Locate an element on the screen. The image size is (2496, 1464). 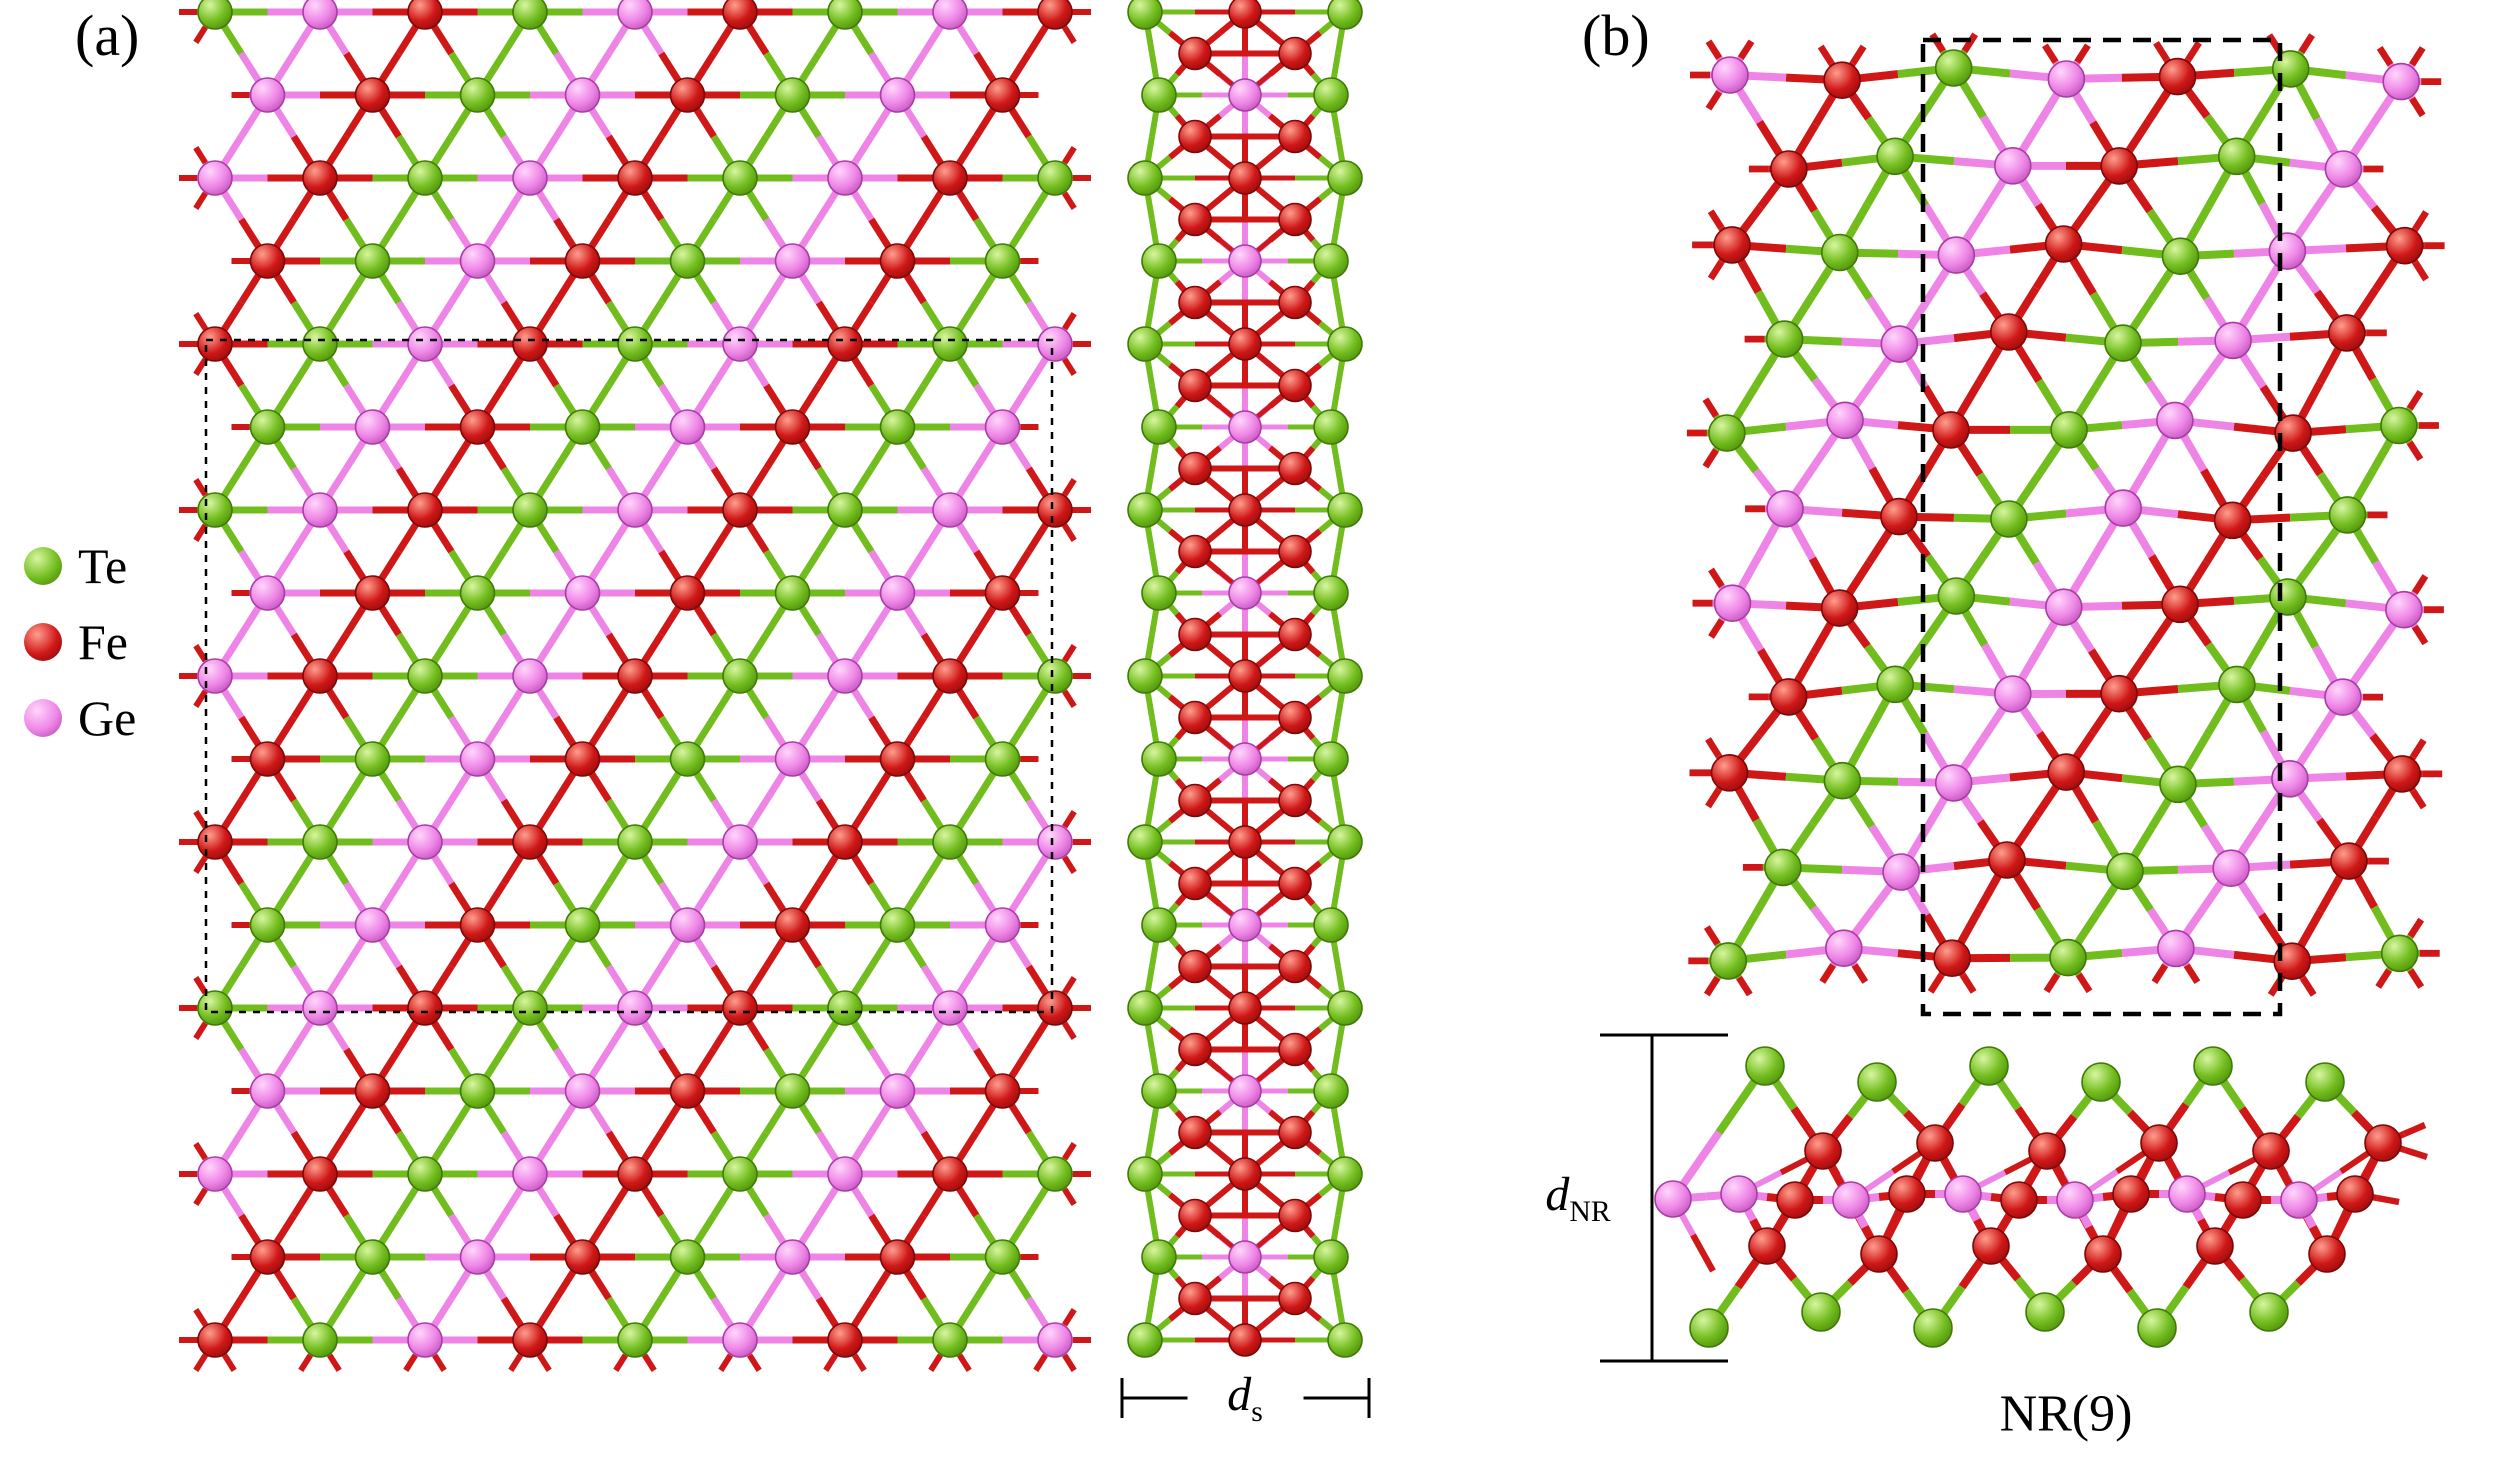
panel-b-side-view is located at coordinates (2041, 1197).